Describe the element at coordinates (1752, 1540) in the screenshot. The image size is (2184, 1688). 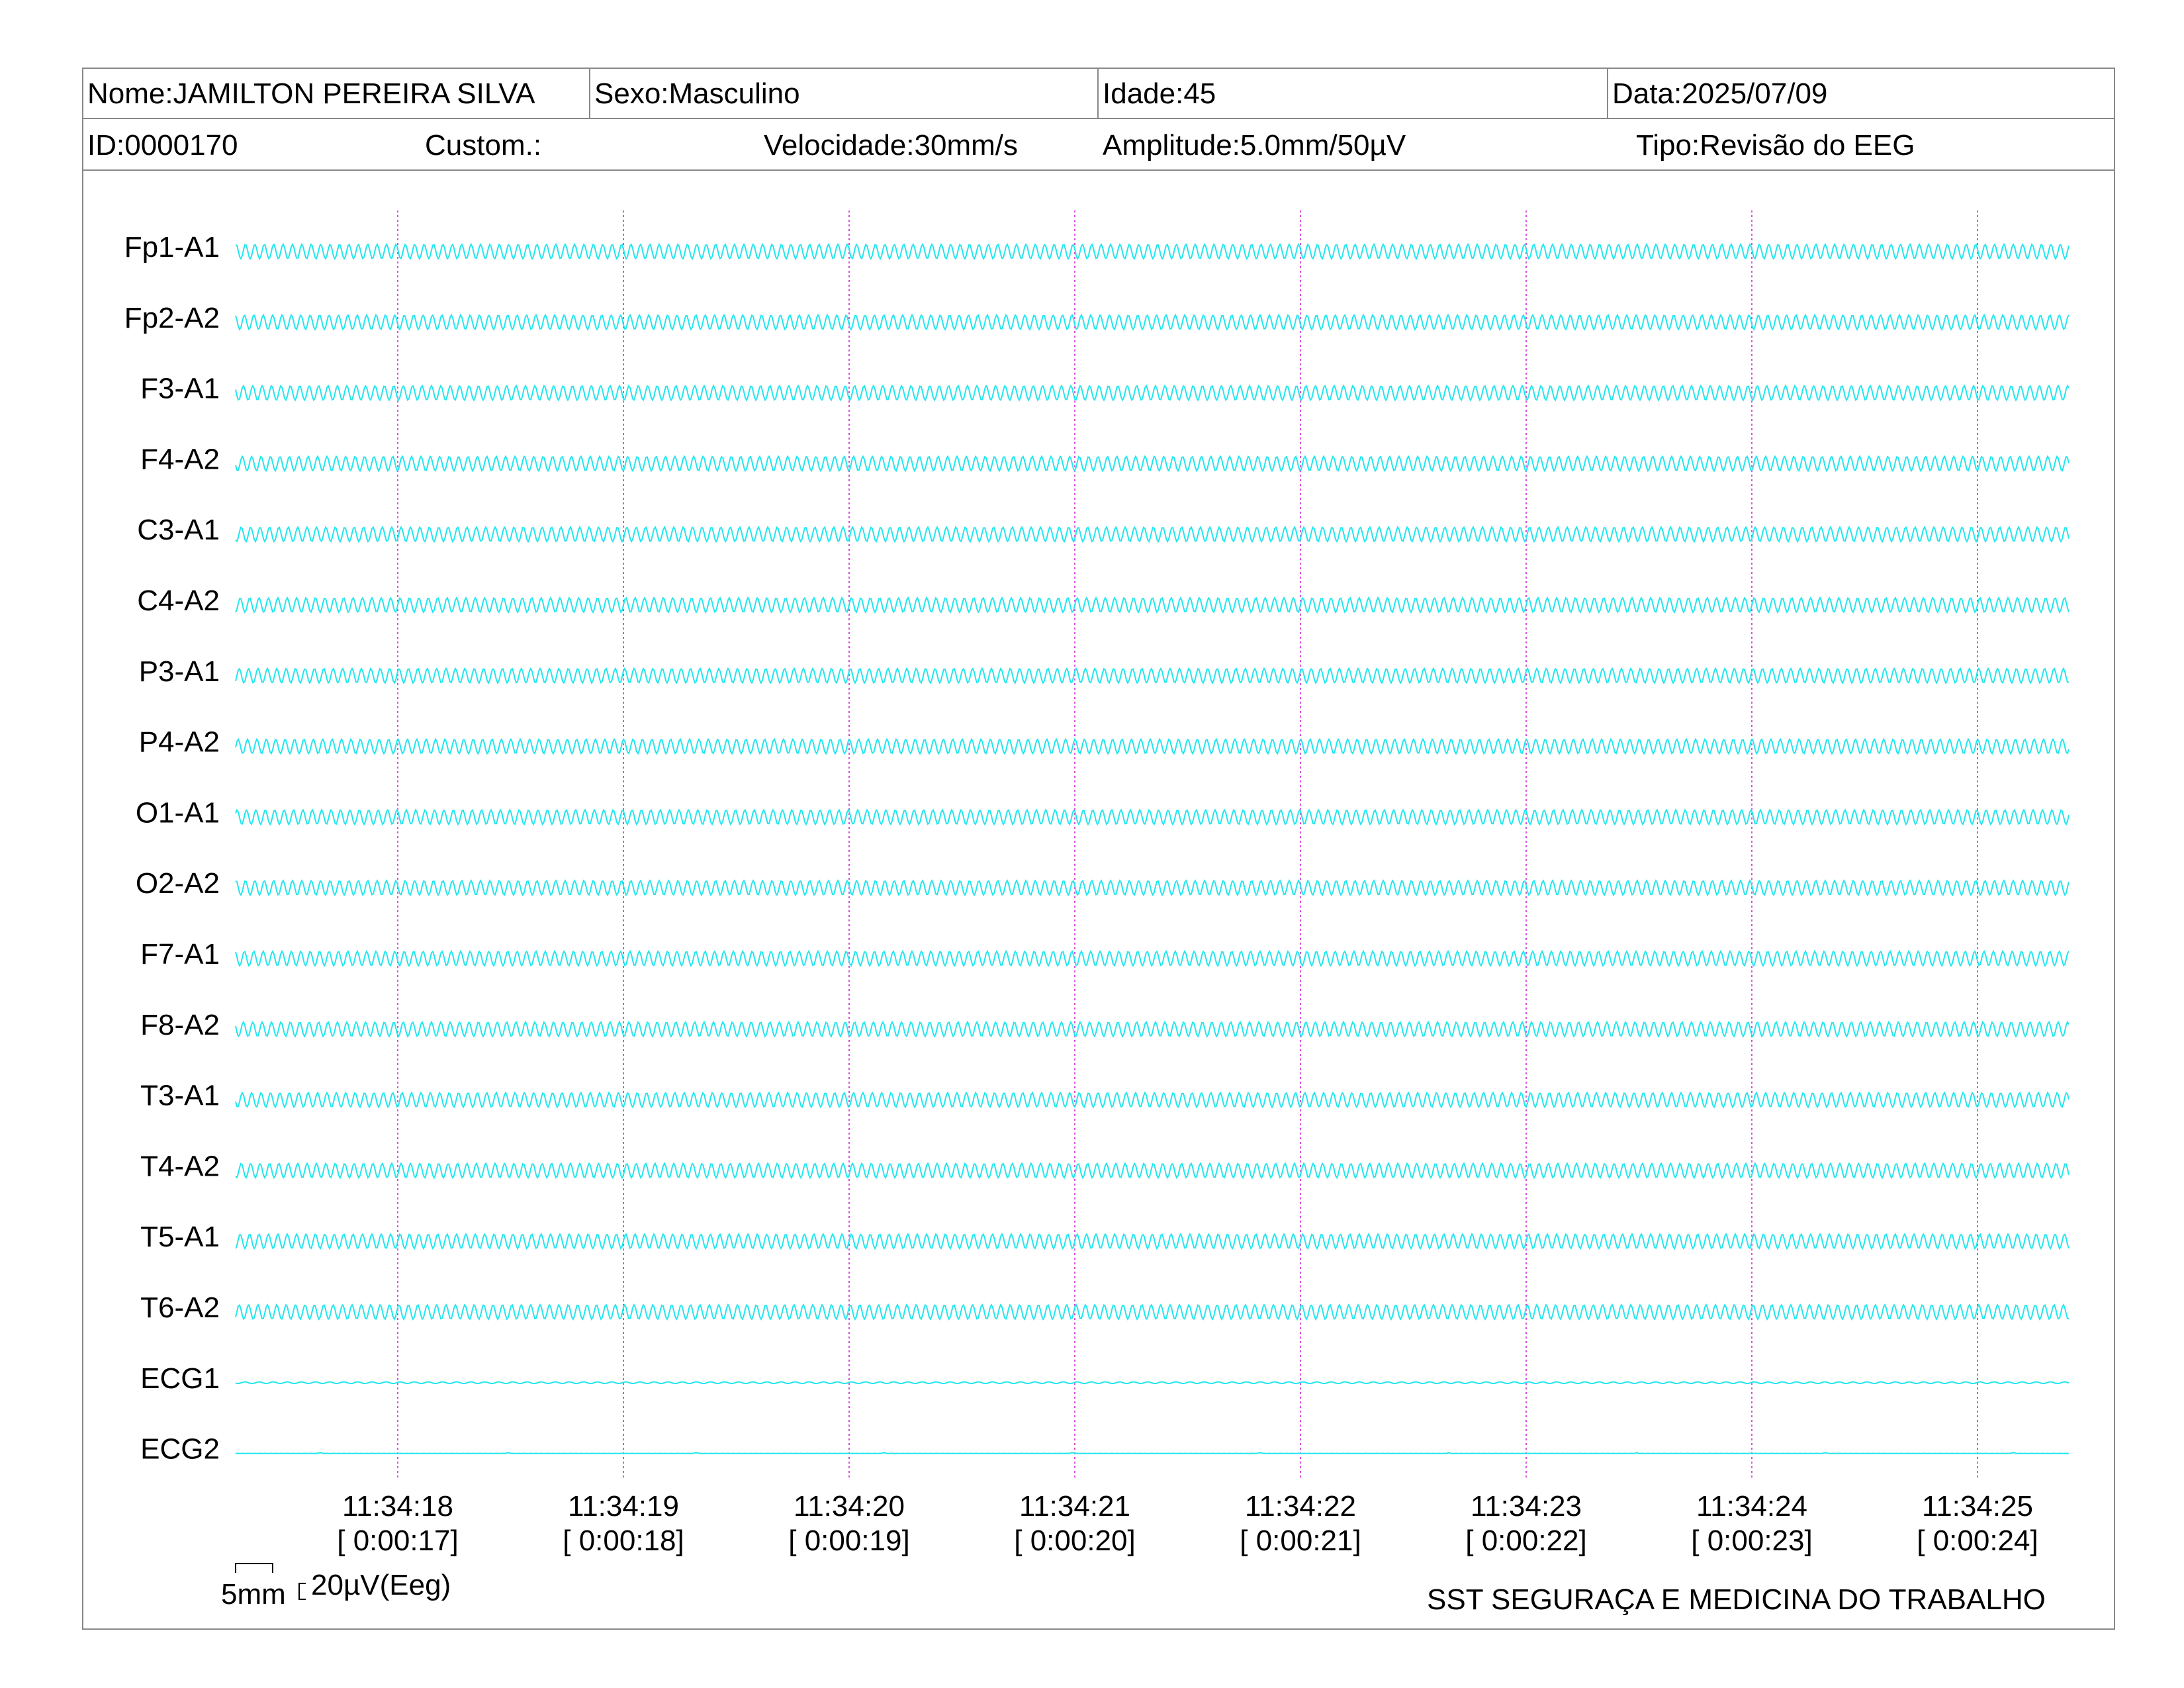
I see `time-tick-elapsed: [ 0:00:23]` at that location.